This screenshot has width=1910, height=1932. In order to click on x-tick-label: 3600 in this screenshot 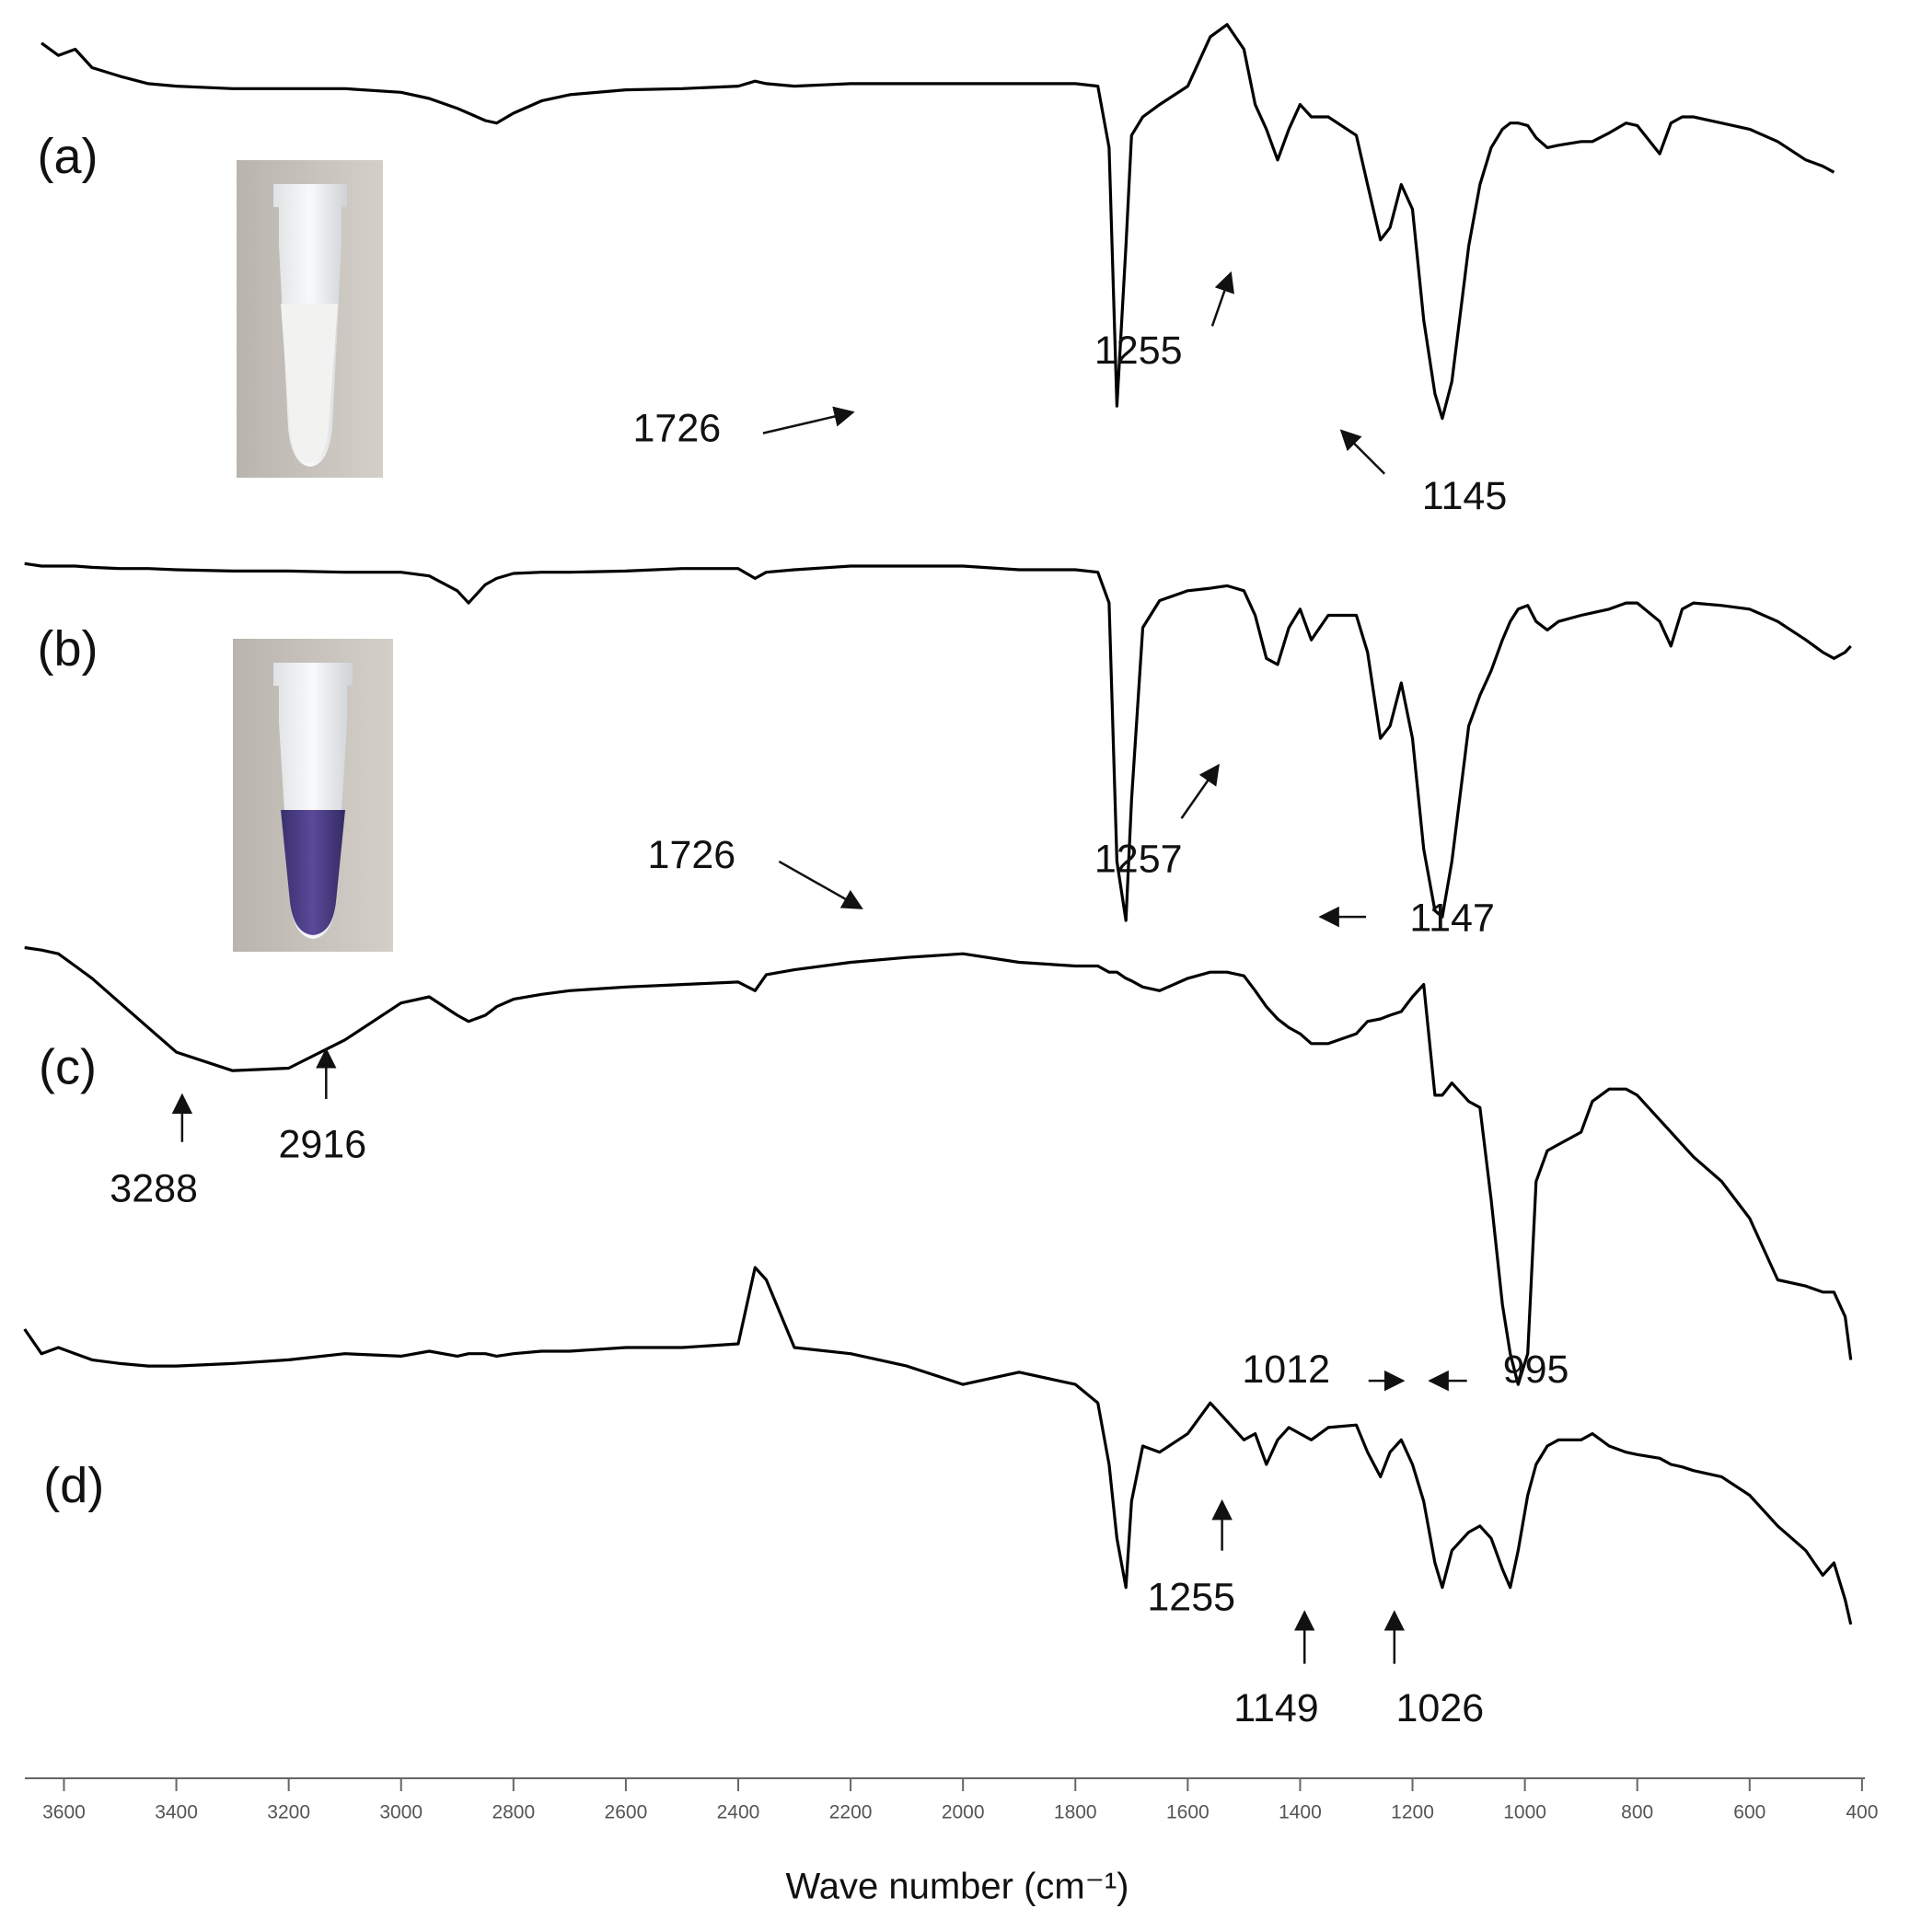, I will do `click(64, 1813)`.